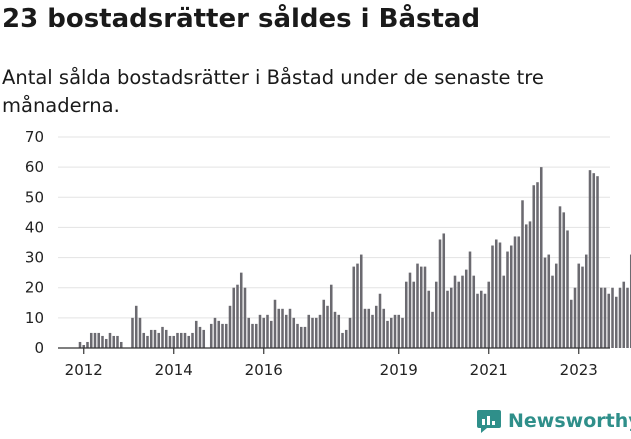 Image resolution: width=631 pixels, height=439 pixels. I want to click on y-tick-label: 20, so click(34, 288).